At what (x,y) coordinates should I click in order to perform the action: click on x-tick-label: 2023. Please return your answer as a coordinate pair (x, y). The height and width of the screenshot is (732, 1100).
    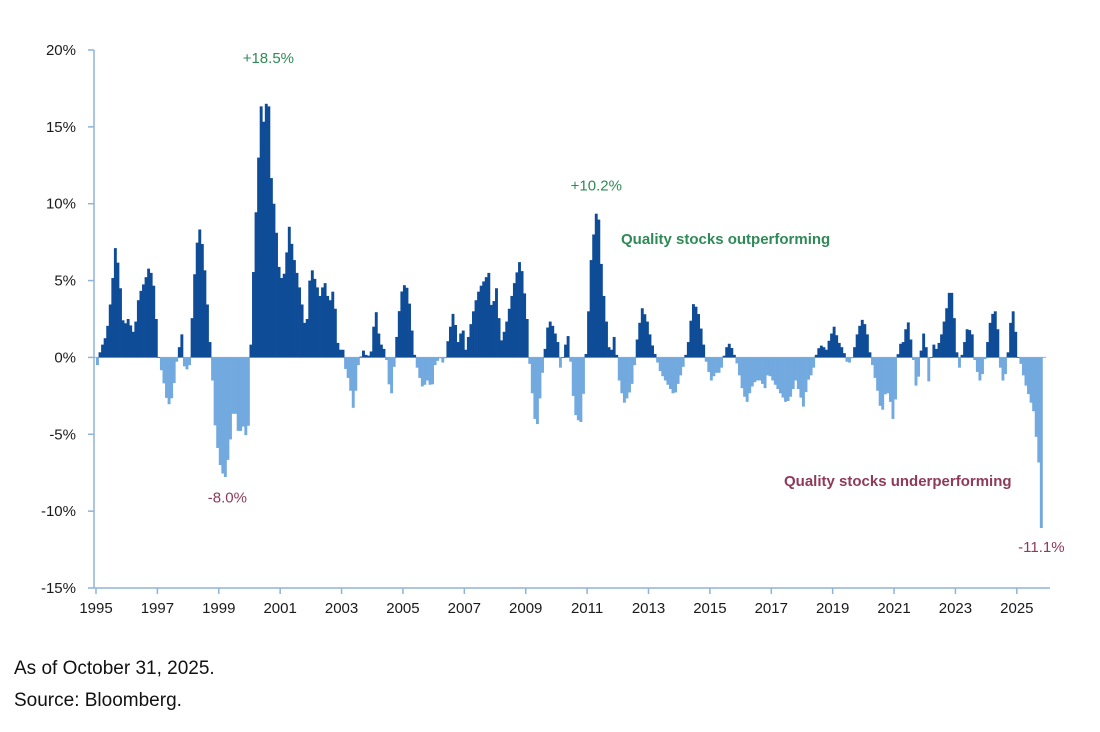
    Looking at the image, I should click on (955, 608).